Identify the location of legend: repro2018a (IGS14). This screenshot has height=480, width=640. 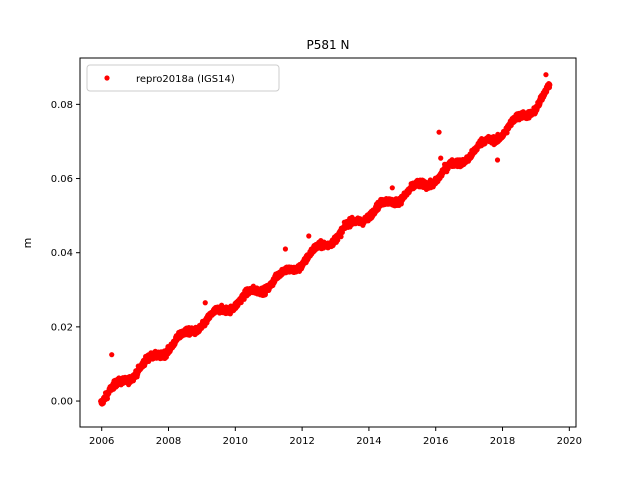
(183, 78).